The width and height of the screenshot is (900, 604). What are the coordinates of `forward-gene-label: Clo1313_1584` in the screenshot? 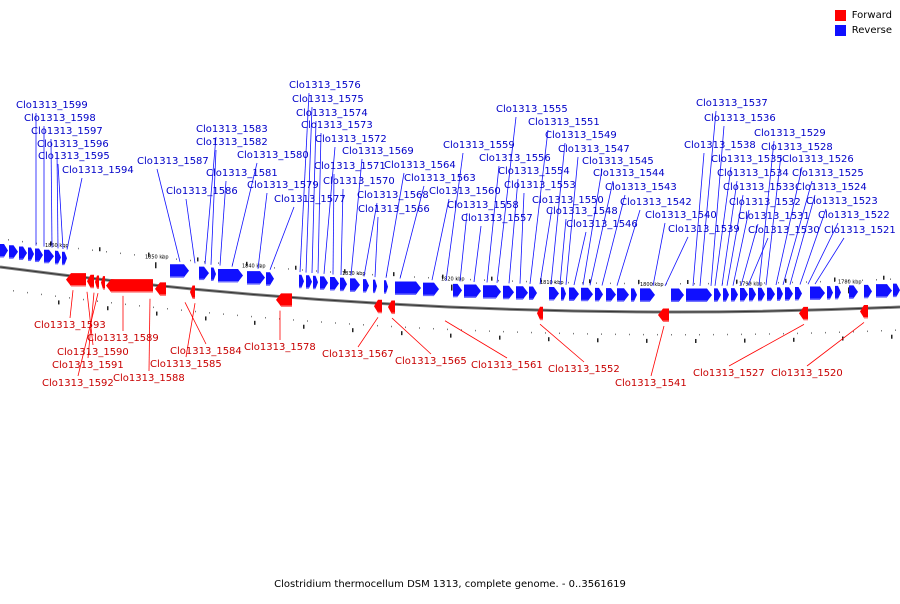 It's located at (206, 351).